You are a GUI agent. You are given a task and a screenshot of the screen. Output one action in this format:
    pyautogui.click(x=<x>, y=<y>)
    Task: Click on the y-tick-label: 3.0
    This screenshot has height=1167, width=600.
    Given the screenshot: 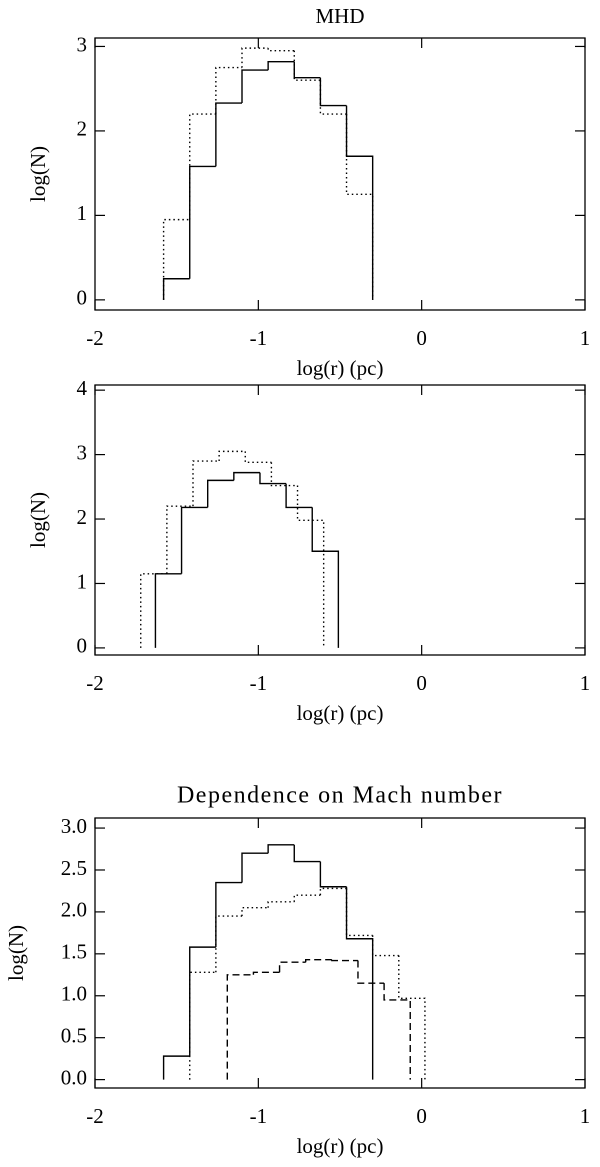 What is the action you would take?
    pyautogui.click(x=74, y=826)
    